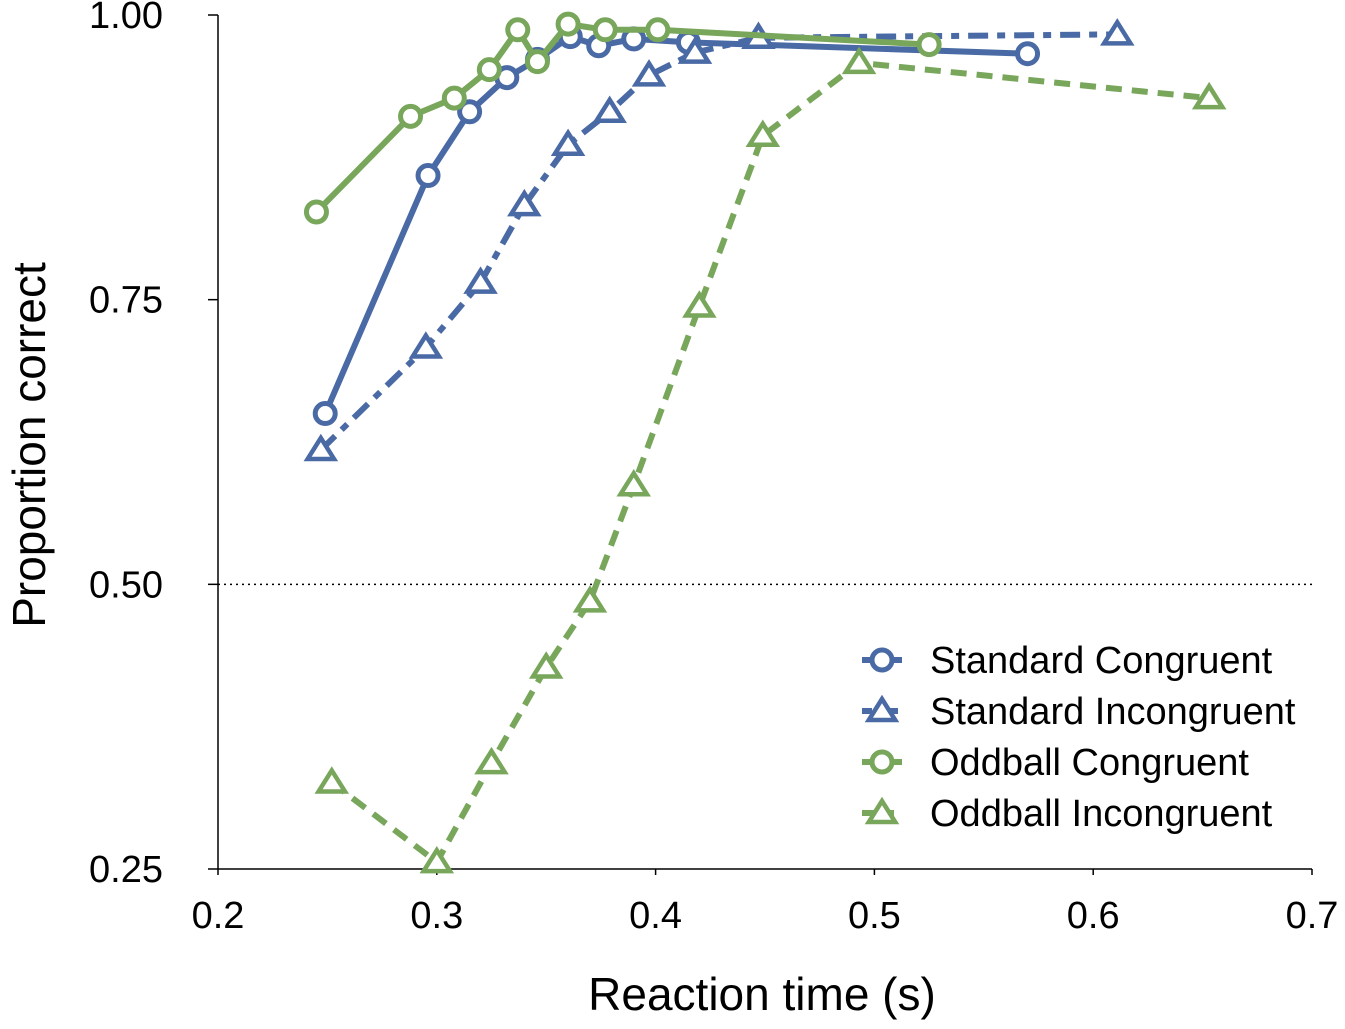  What do you see at coordinates (218, 916) in the screenshot?
I see `x-tick-label: 0.2` at bounding box center [218, 916].